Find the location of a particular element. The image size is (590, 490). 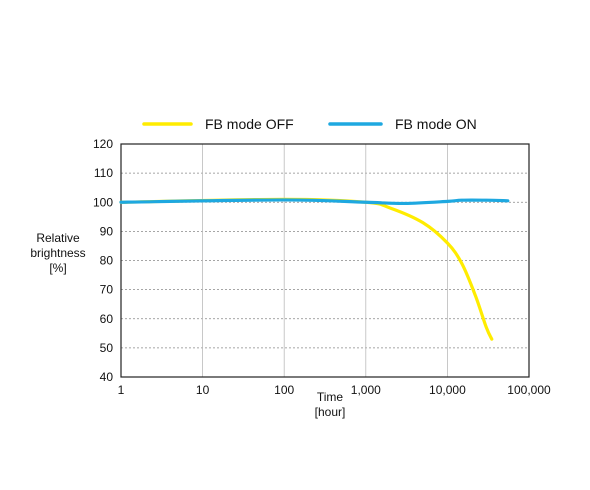

y-tick-label: 90 is located at coordinates (107, 231).